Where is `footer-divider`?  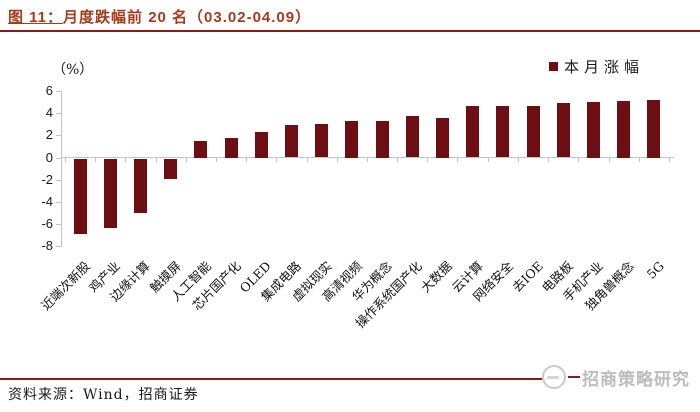 footer-divider is located at coordinates (350, 379).